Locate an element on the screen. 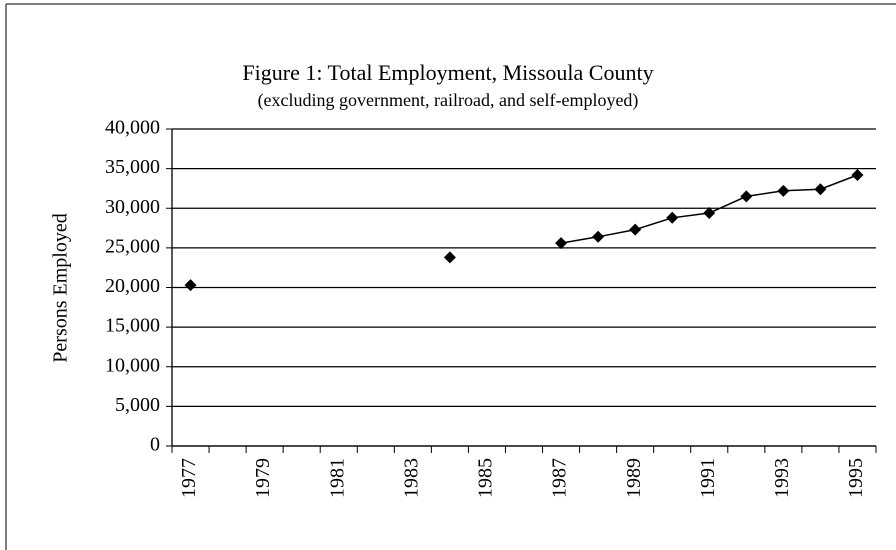  x-tick-label: 1985 is located at coordinates (486, 478).